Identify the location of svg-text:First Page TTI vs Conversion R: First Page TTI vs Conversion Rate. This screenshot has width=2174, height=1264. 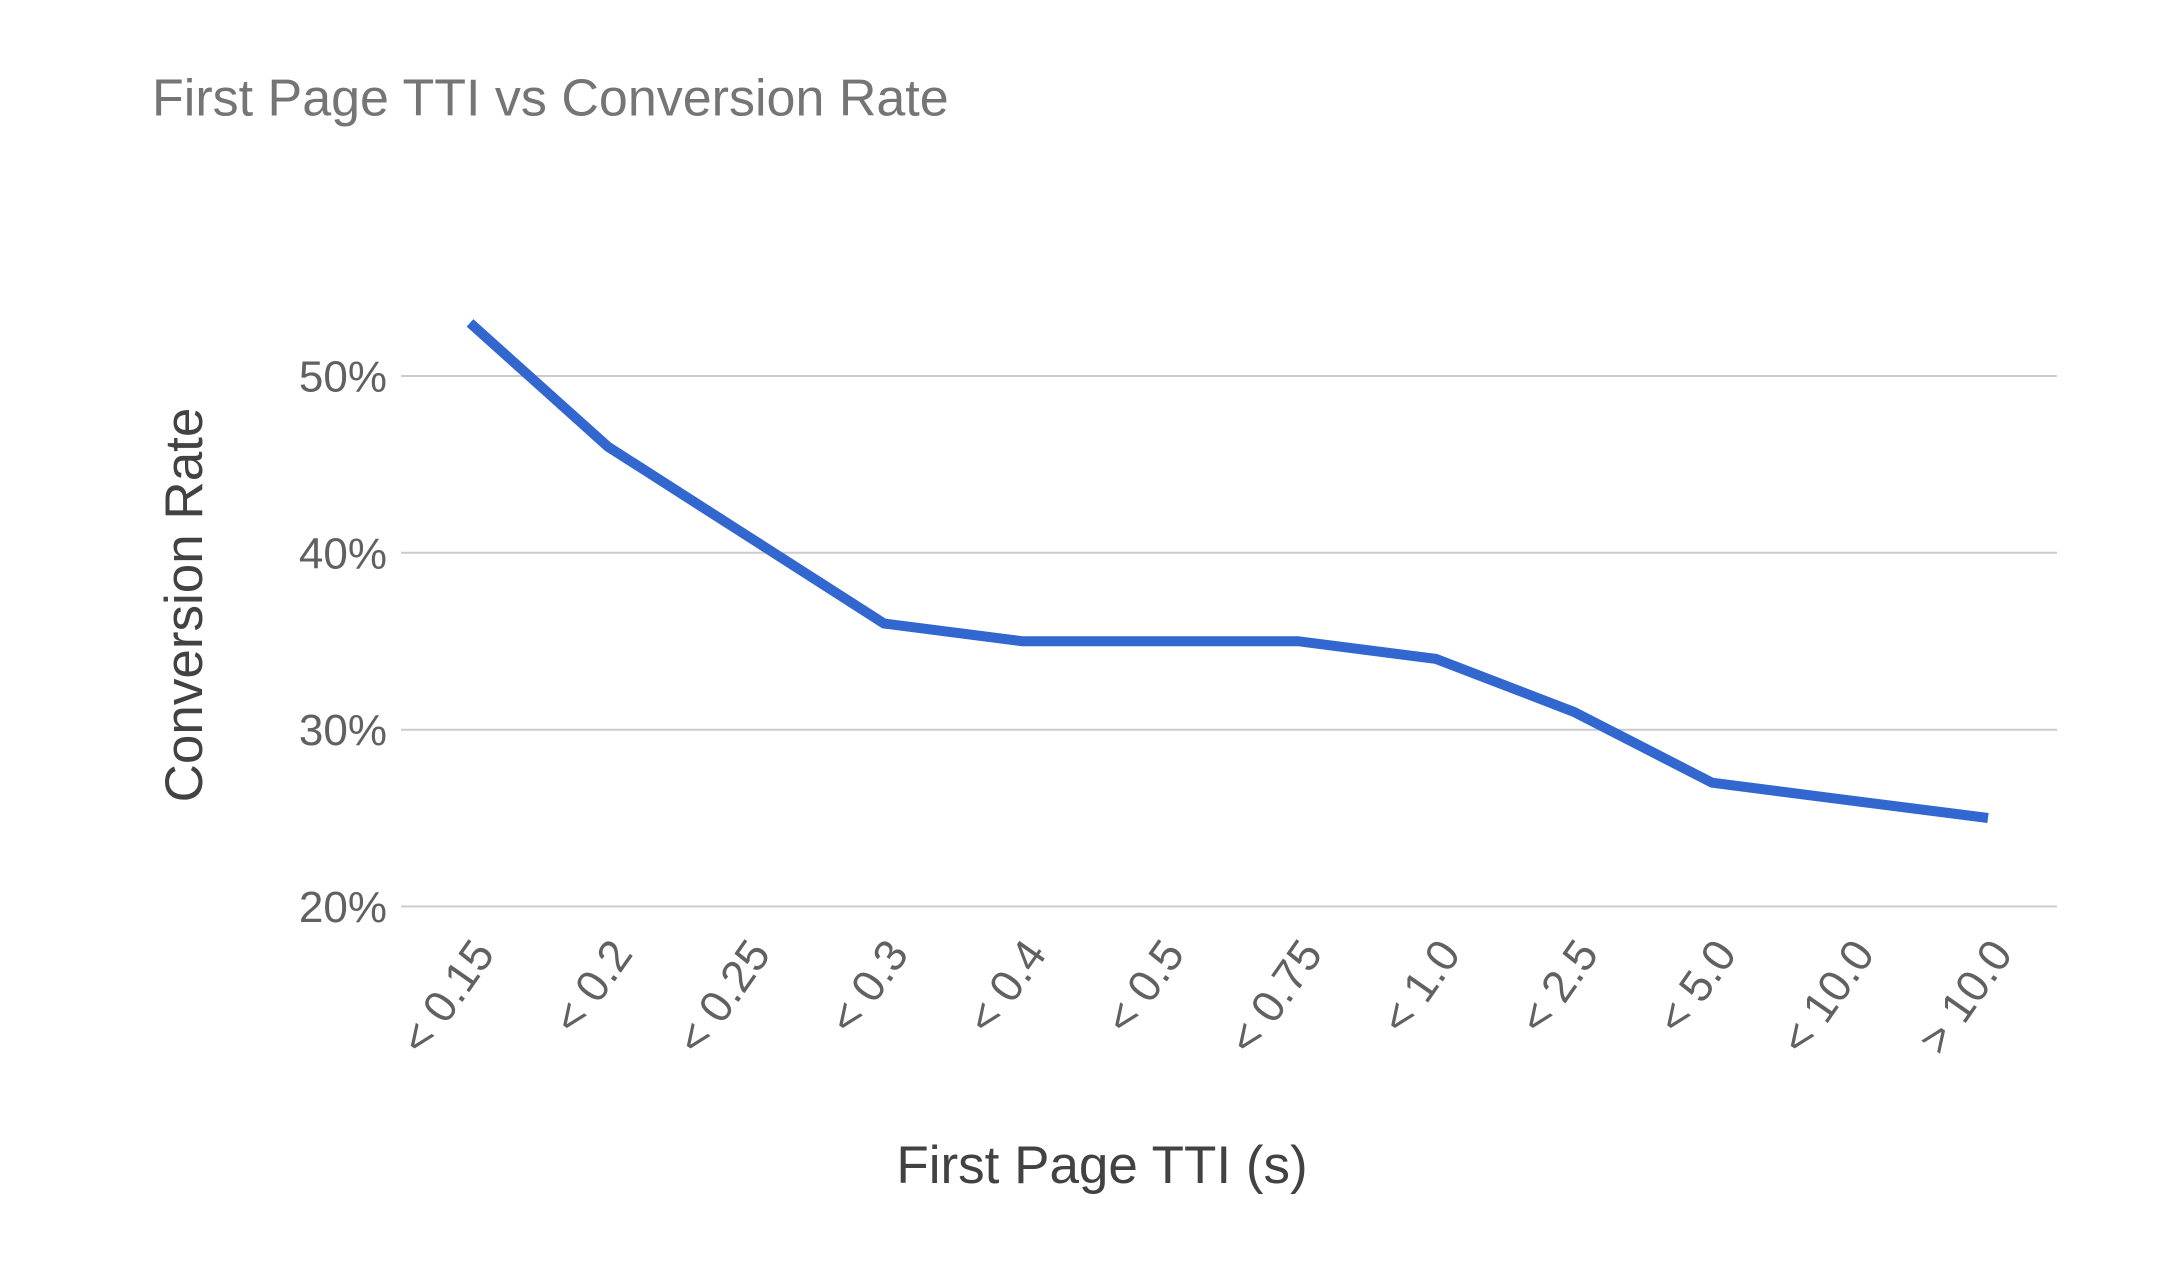
(550, 99).